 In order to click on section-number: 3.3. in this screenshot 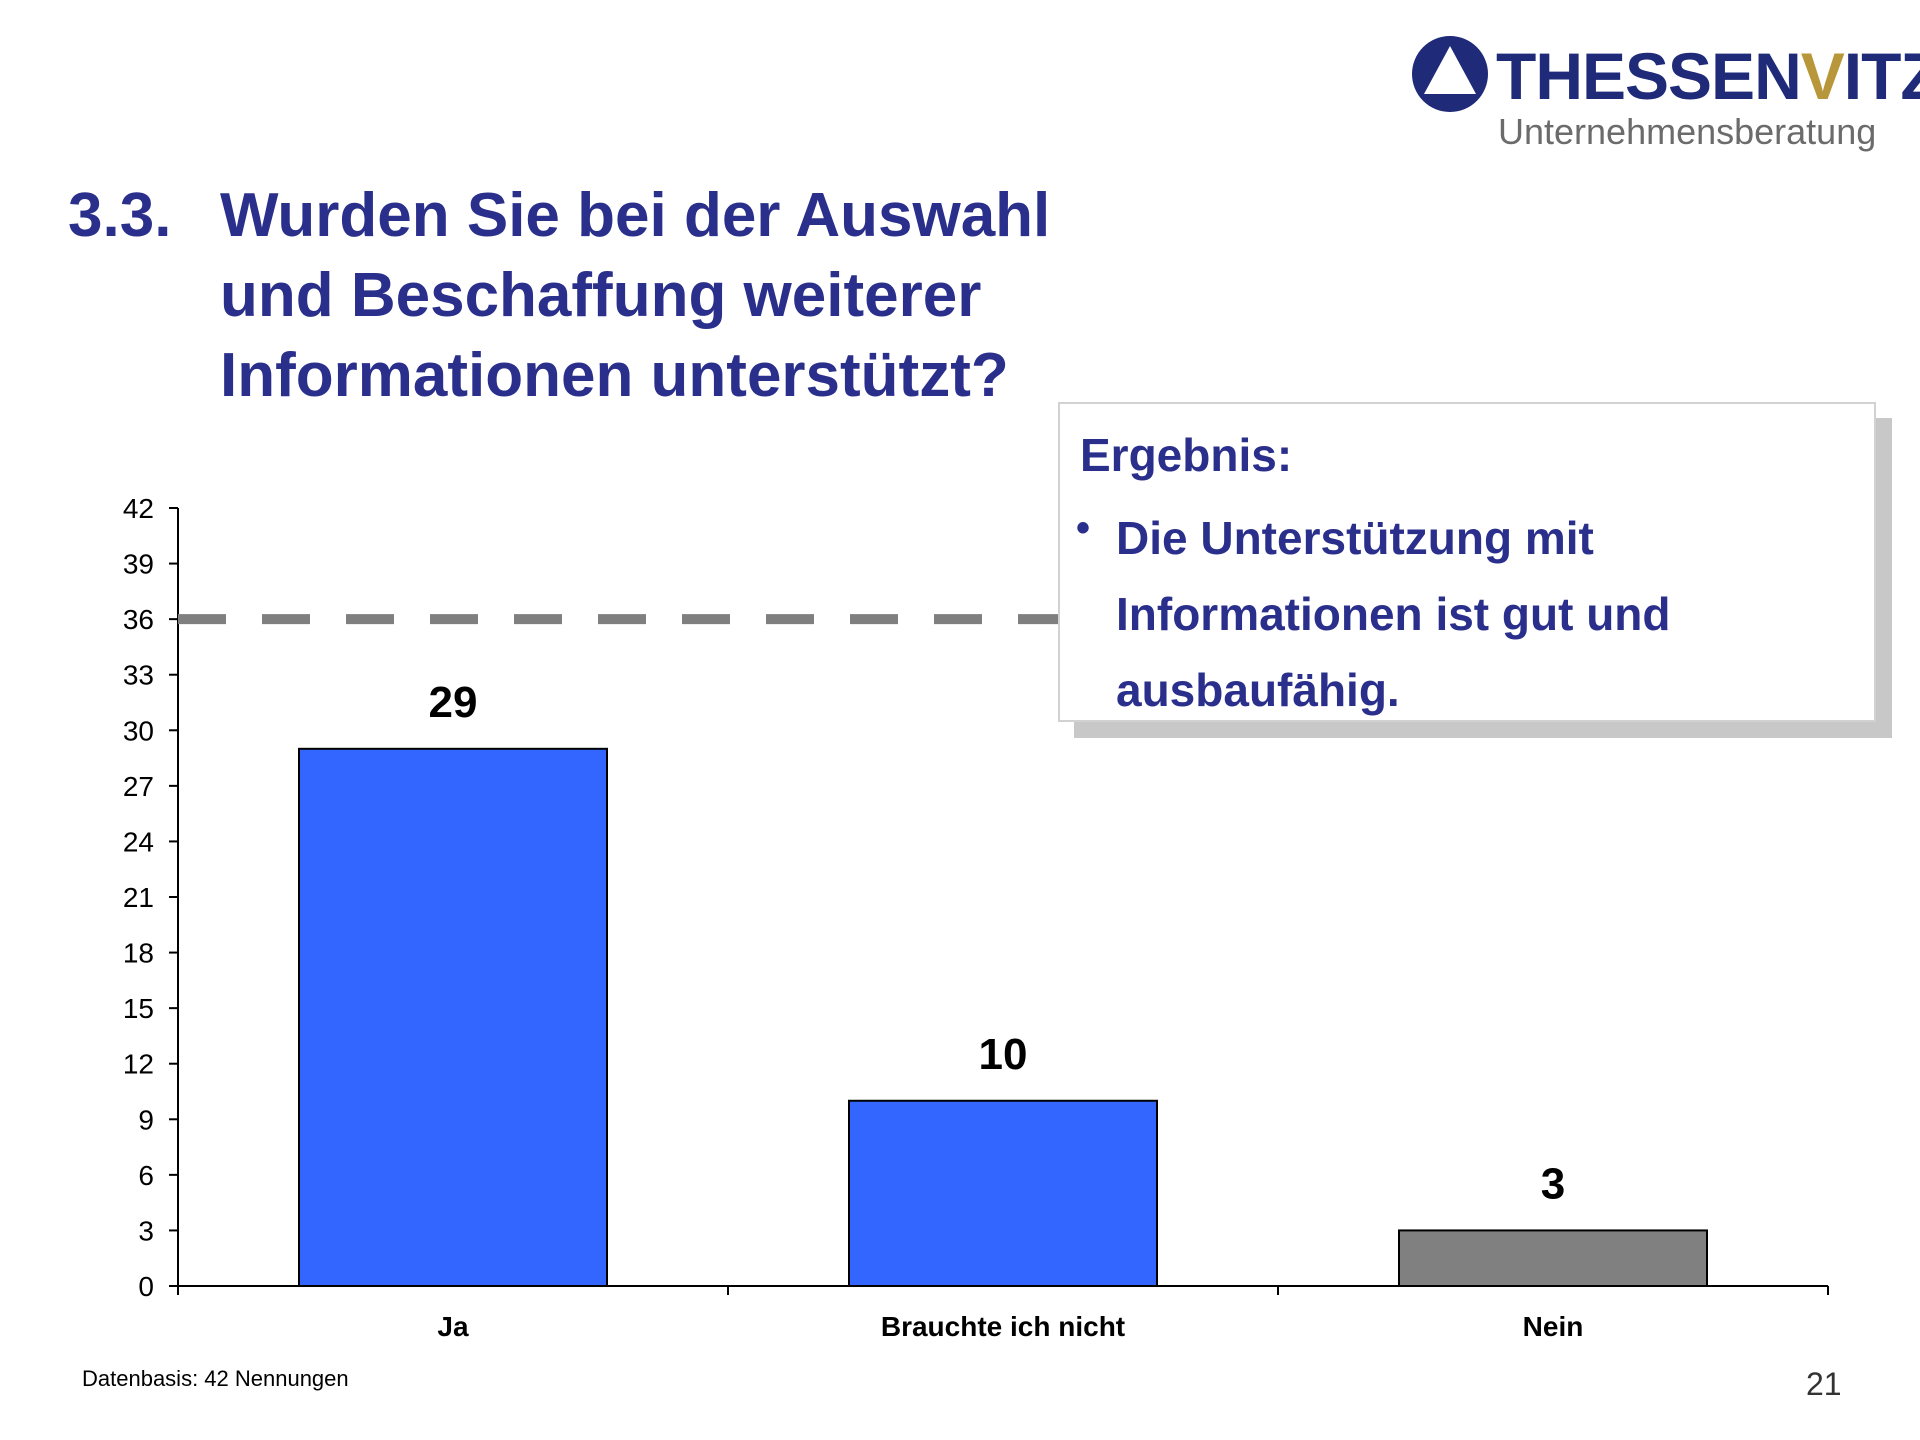, I will do `click(120, 215)`.